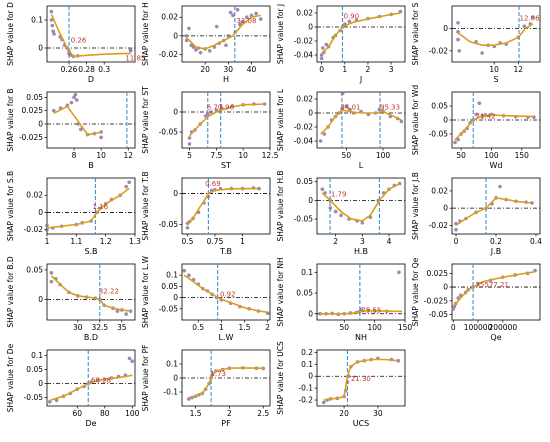  Describe the element at coordinates (415, 291) in the screenshot. I see `y-axis-label: SHAP value for Qe` at that location.